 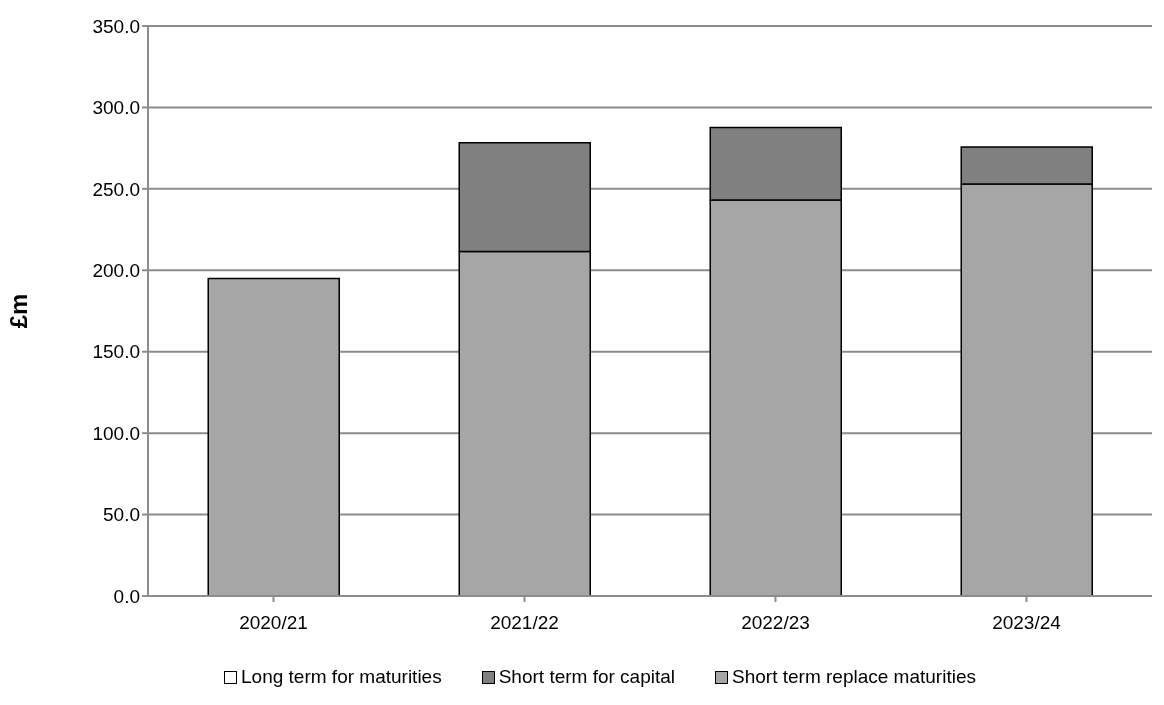 I want to click on y-tick-label: 200.0, so click(x=116, y=271).